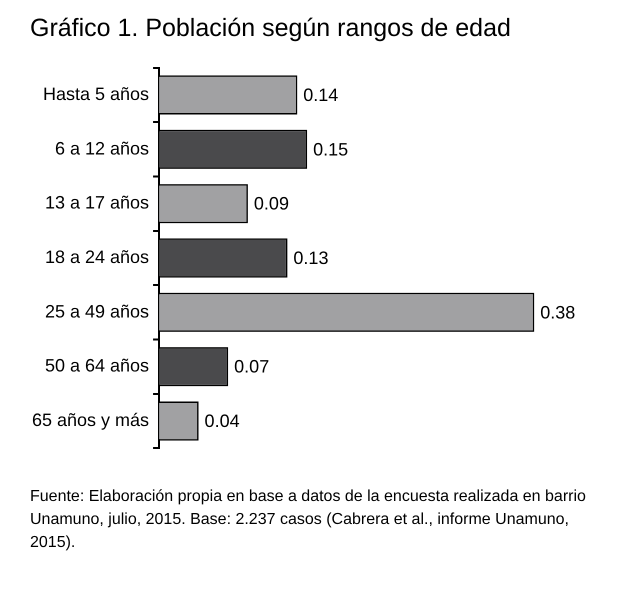 The width and height of the screenshot is (624, 604). What do you see at coordinates (330, 149) in the screenshot?
I see `data-label: 0.15` at bounding box center [330, 149].